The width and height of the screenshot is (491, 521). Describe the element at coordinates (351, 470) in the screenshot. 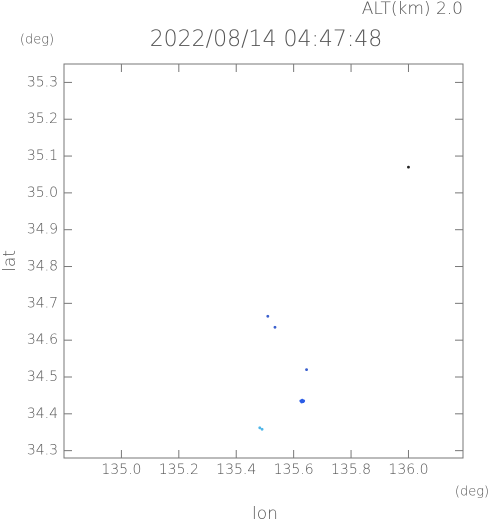

I see `x-tick-label: 135.8` at that location.